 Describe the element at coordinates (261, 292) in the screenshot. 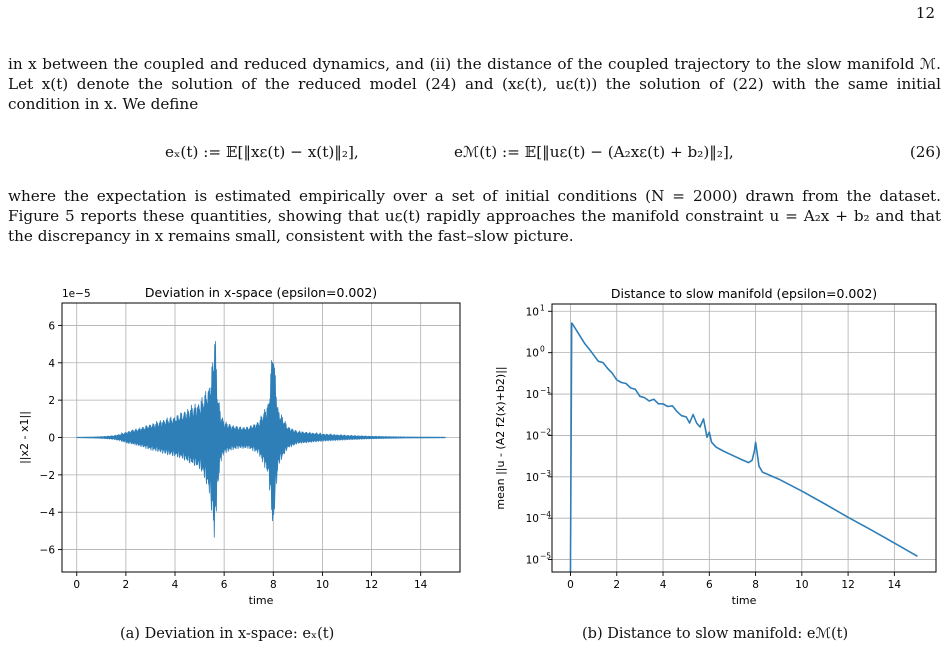

I see `chart-title: Deviation in x-space (epsilon=0.002)` at that location.